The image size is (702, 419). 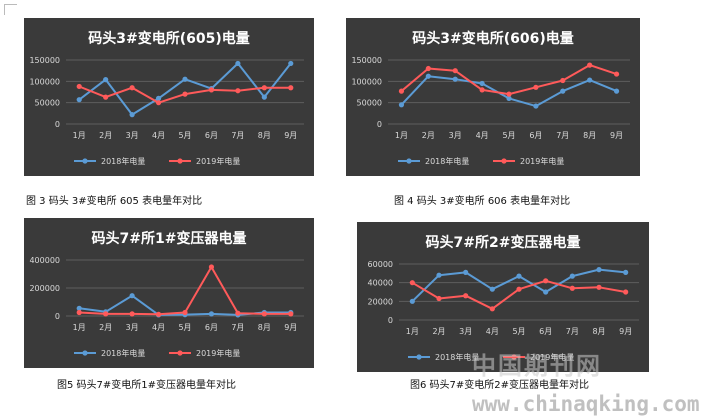 I want to click on y-tick-label: 150000, so click(x=44, y=60).